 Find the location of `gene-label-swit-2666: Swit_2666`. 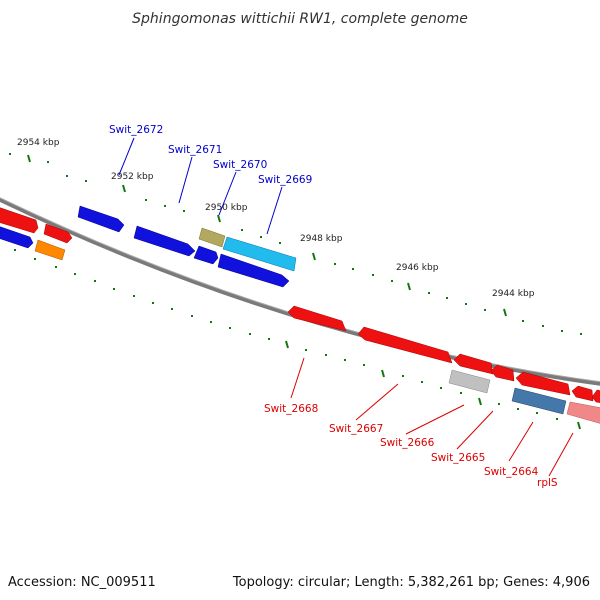

gene-label-swit-2666: Swit_2666 is located at coordinates (407, 443).